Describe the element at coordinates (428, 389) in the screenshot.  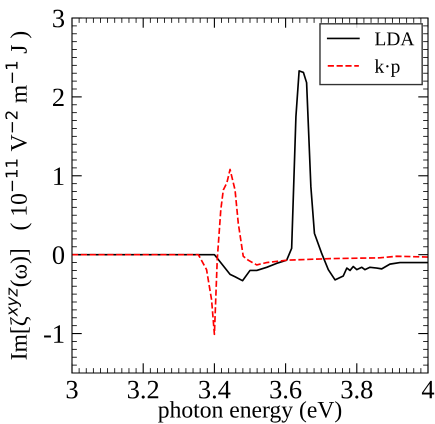
I see `x-tick-label: 4` at that location.